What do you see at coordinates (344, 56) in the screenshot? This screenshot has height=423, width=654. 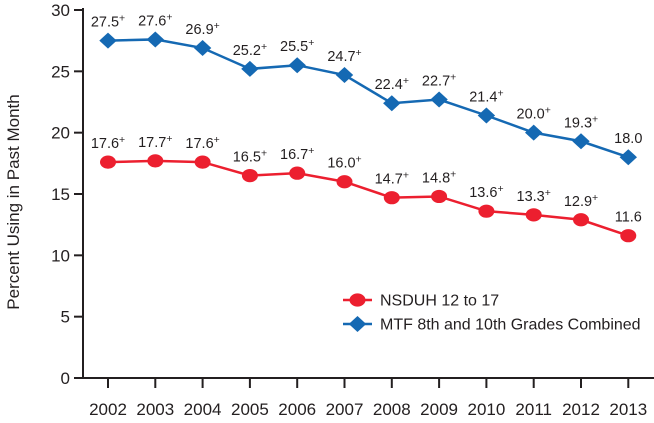 I see `data-point-label: 24.7+` at bounding box center [344, 56].